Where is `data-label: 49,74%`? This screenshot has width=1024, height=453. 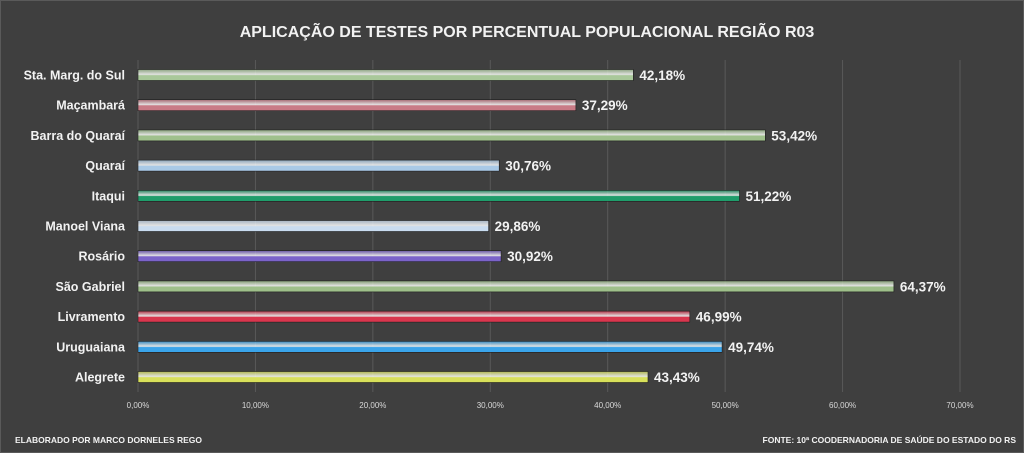
data-label: 49,74% is located at coordinates (751, 347).